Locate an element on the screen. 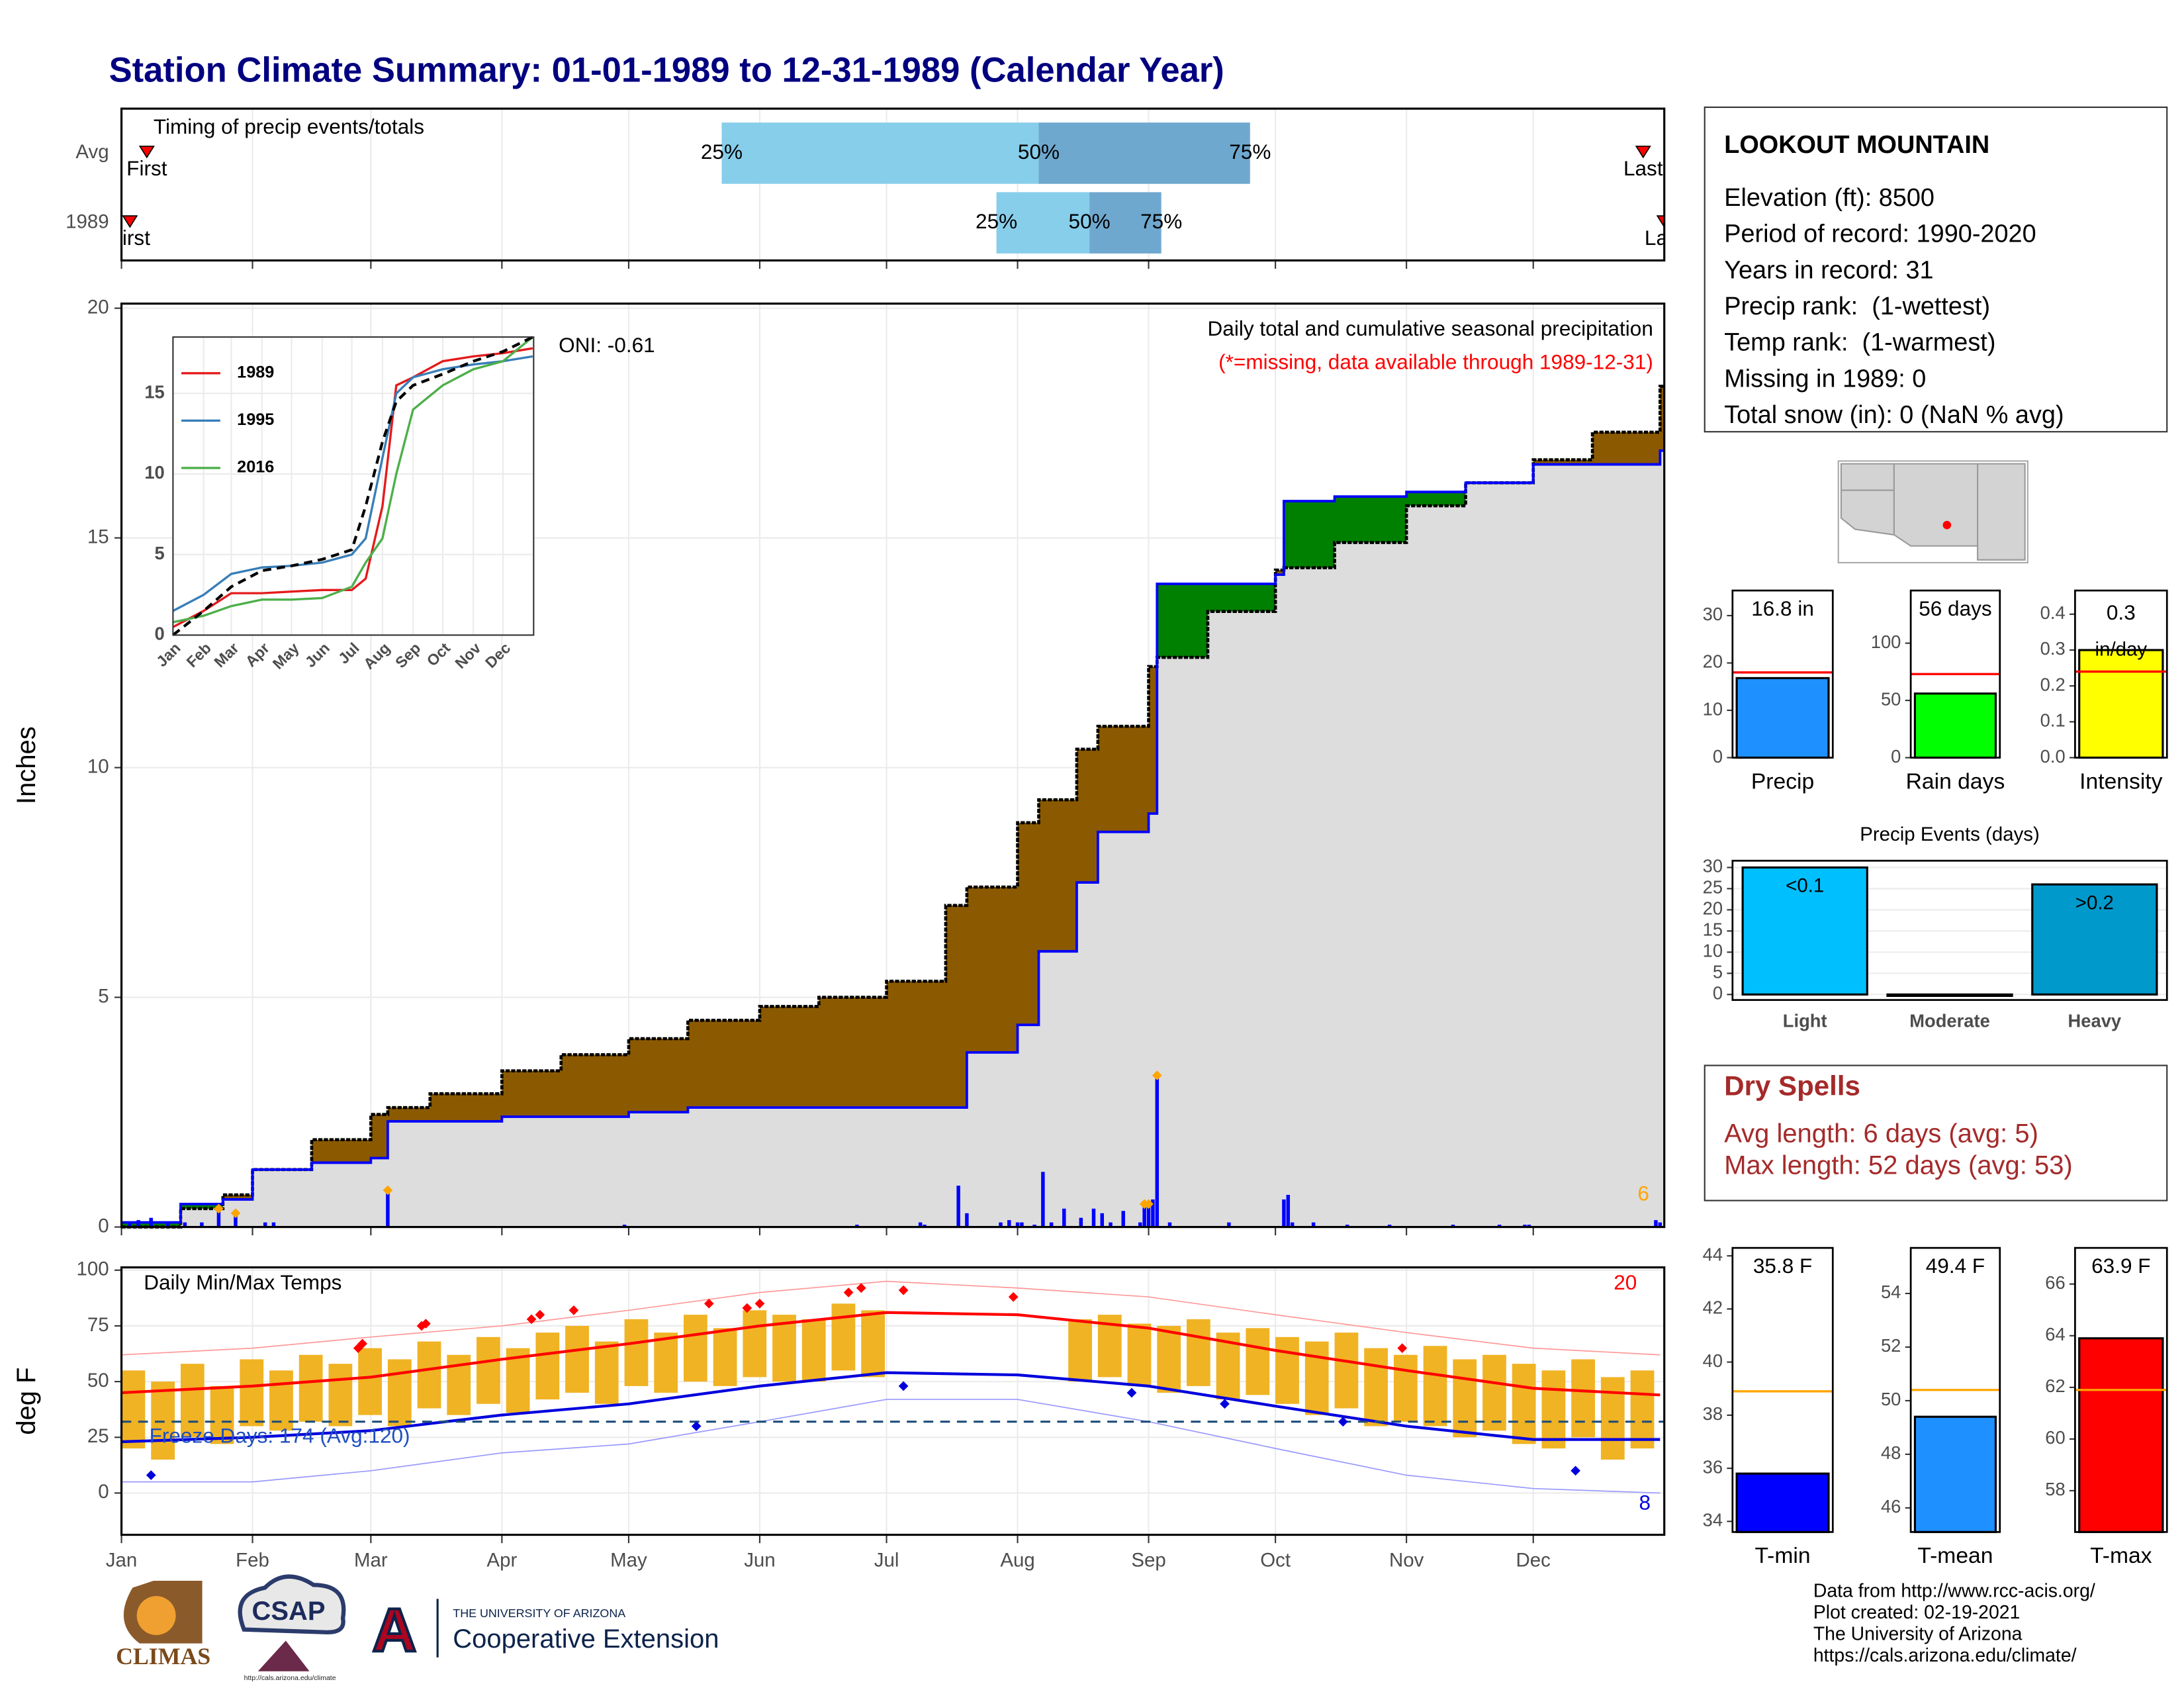  station-line: Precip rank: (1-wettest) is located at coordinates (1857, 306).